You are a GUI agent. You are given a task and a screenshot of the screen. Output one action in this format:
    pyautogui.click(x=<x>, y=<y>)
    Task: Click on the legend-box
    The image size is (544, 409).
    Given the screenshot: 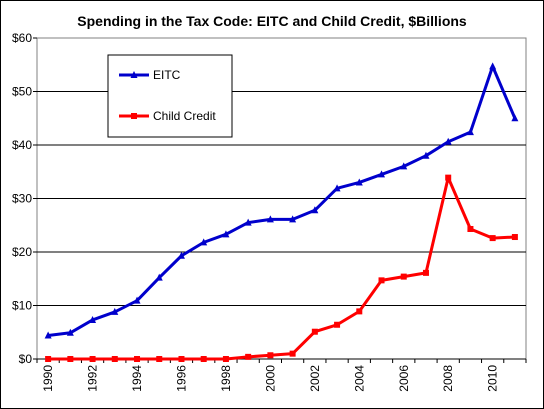 What is the action you would take?
    pyautogui.click(x=170, y=96)
    